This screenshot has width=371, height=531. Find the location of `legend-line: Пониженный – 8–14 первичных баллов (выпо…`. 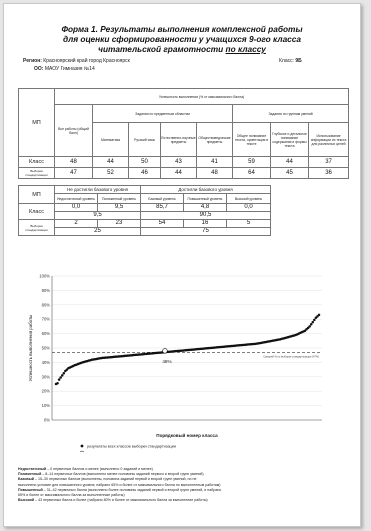

legend-line: Пониженный – 8–14 первичных баллов (выпо… is located at coordinates (183, 474).